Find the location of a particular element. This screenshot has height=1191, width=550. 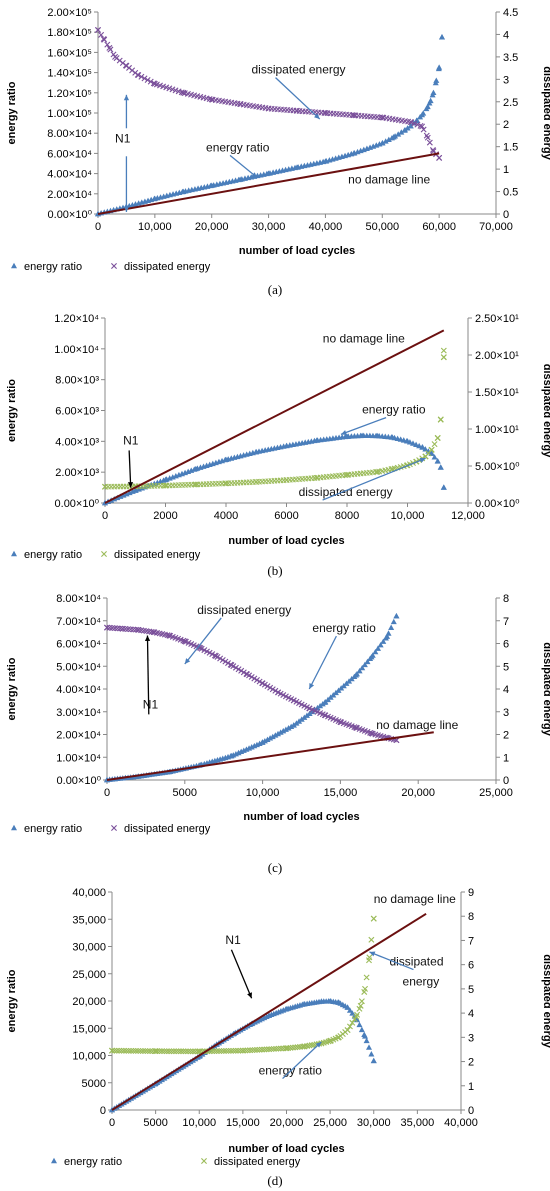

chart-b-annotation: no damage line is located at coordinates (364, 339).